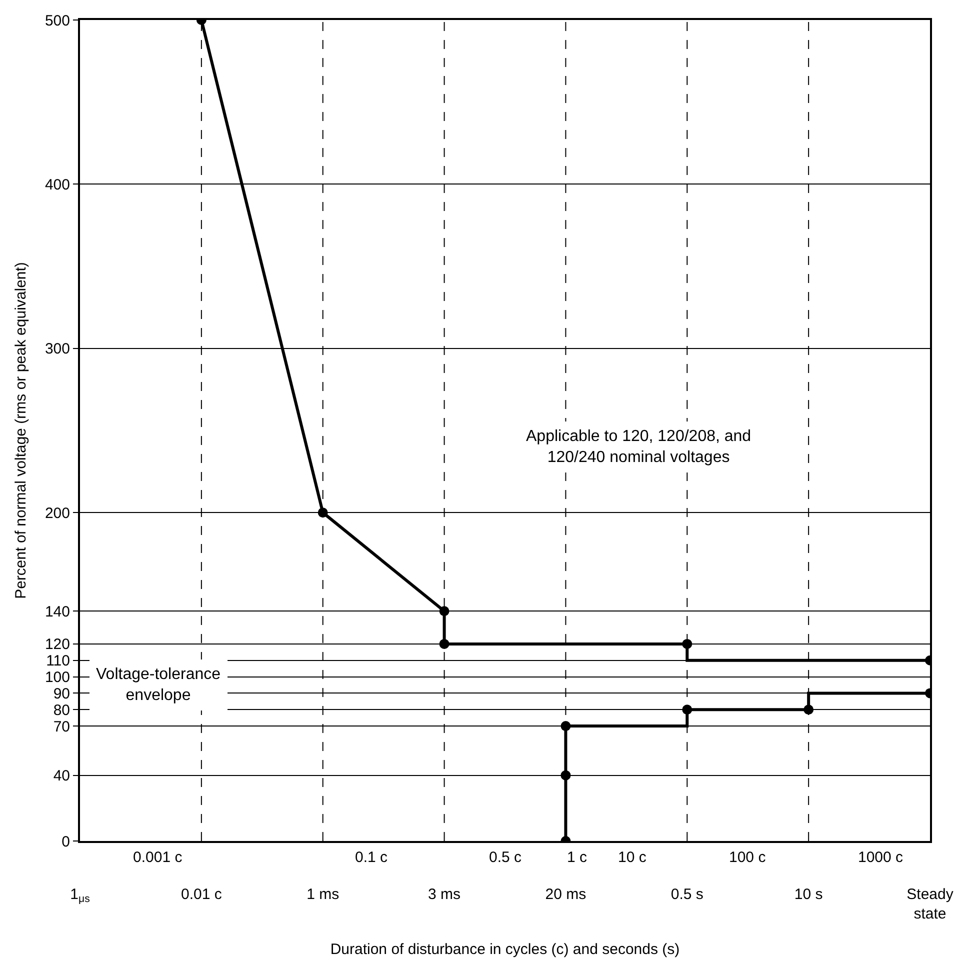 This screenshot has width=966, height=967. Describe the element at coordinates (201, 894) in the screenshot. I see `x-tick-label: 0.01 c` at that location.